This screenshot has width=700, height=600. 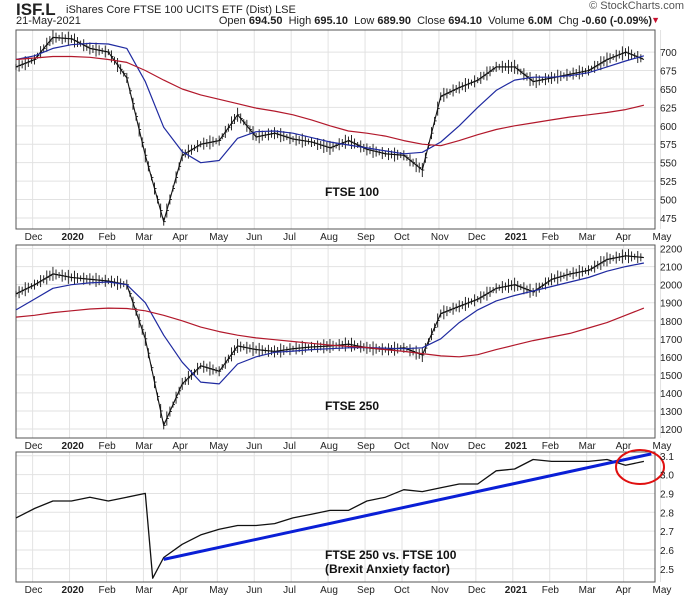 What do you see at coordinates (668, 127) in the screenshot?
I see `y-tick-label: 600` at bounding box center [668, 127].